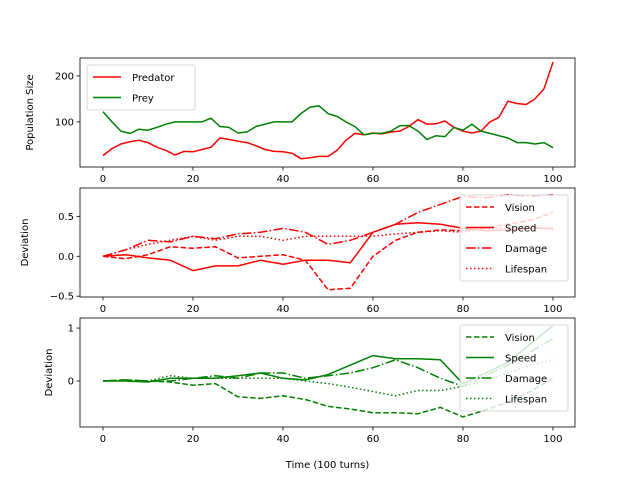 This screenshot has width=640, height=485. What do you see at coordinates (141, 87) in the screenshot?
I see `legend: Predator Prey` at bounding box center [141, 87].